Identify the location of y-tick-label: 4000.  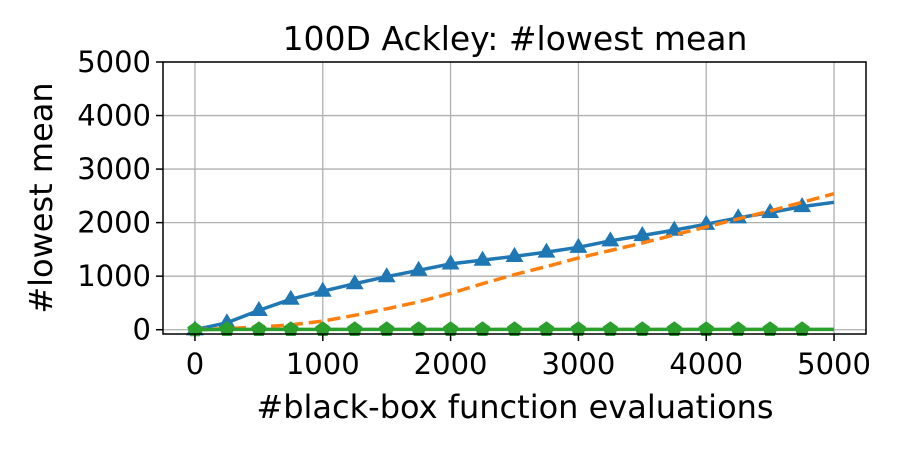
(114, 116).